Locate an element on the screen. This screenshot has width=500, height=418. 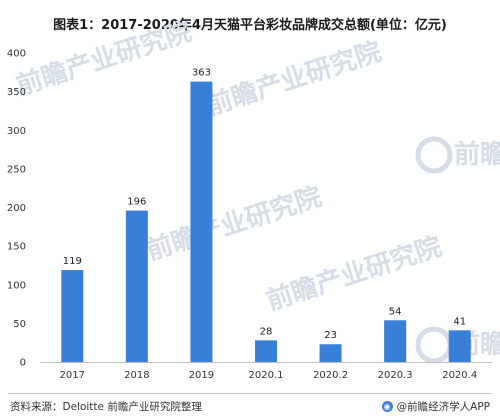
x-tick-label: 2020.1 is located at coordinates (266, 375).